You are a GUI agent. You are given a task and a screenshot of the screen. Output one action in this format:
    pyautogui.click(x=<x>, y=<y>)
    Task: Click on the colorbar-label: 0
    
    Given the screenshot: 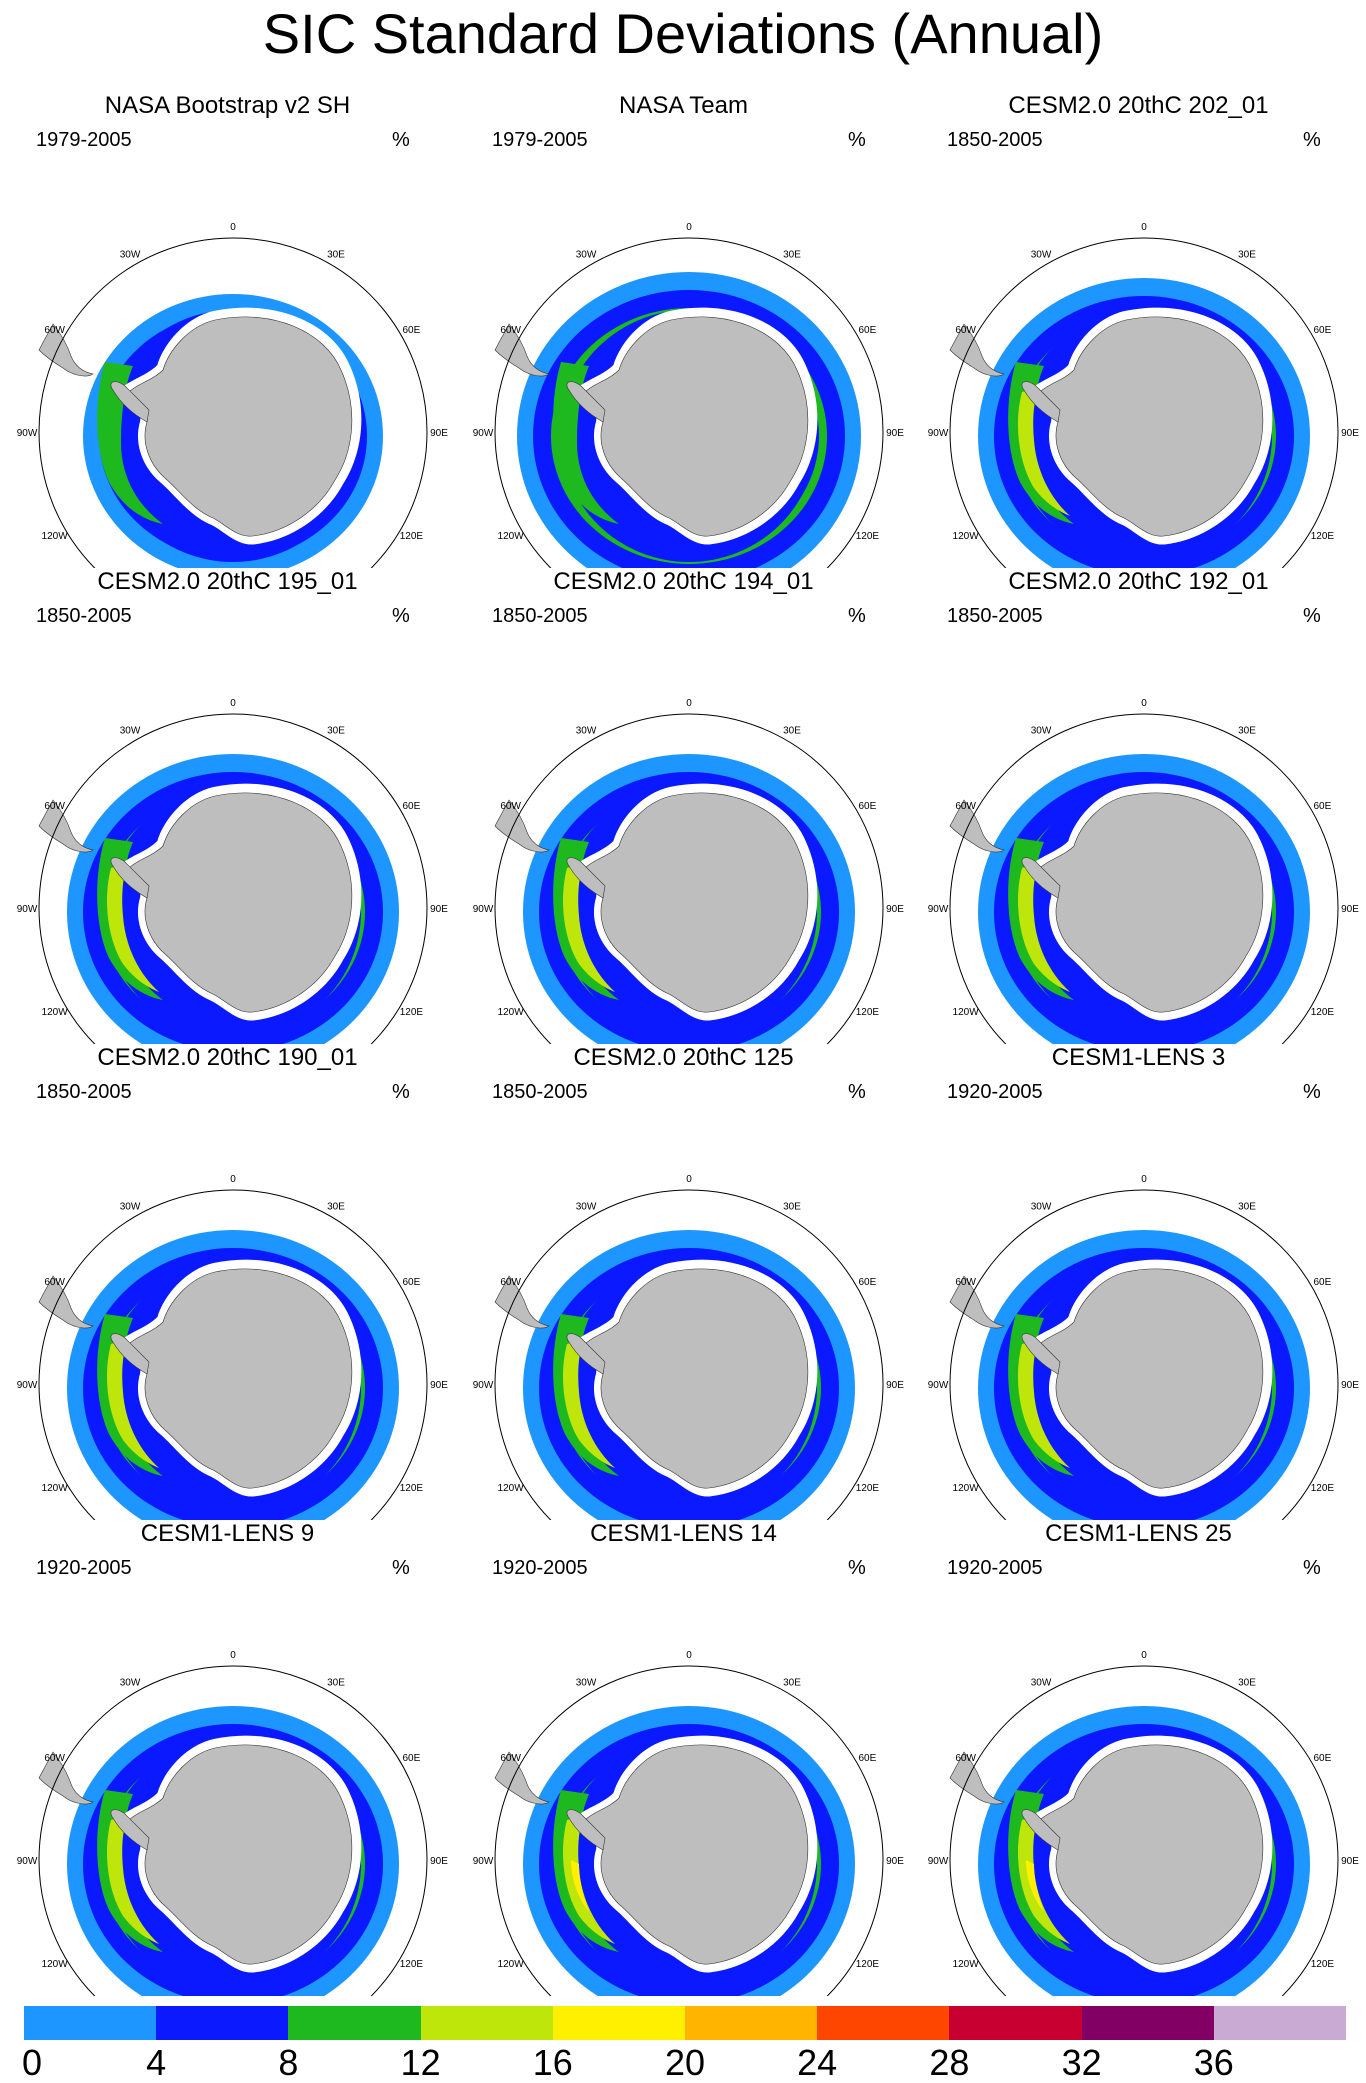 What is the action you would take?
    pyautogui.click(x=32, y=2062)
    